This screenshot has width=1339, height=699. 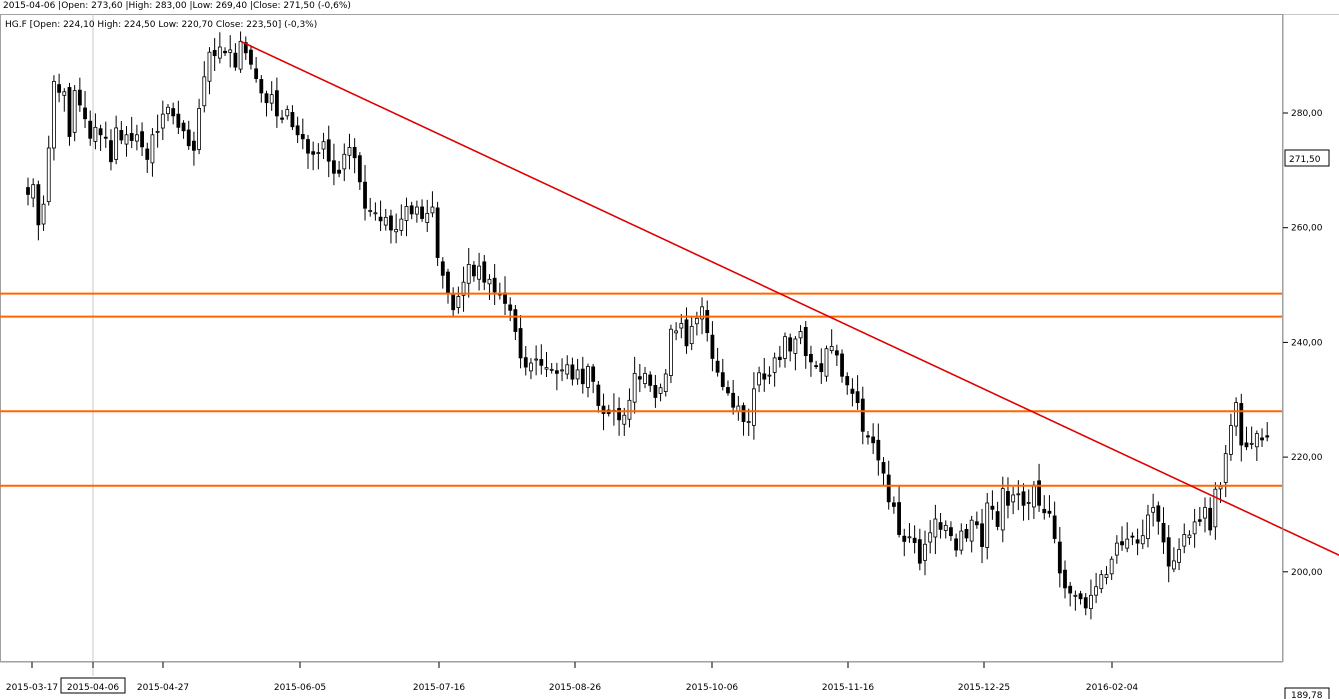 I want to click on crosshair-price-label: 271,50, so click(x=1305, y=160).